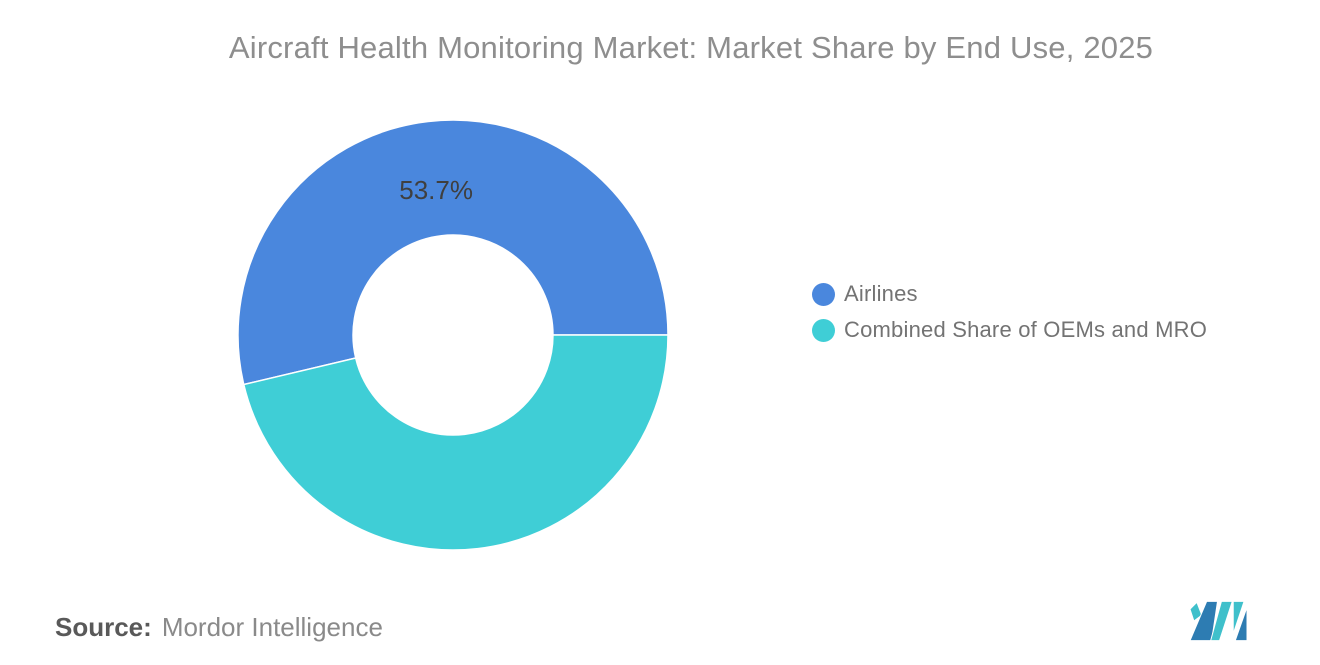 The width and height of the screenshot is (1320, 665). Describe the element at coordinates (436, 190) in the screenshot. I see `slice-data-label: 53.7%` at that location.